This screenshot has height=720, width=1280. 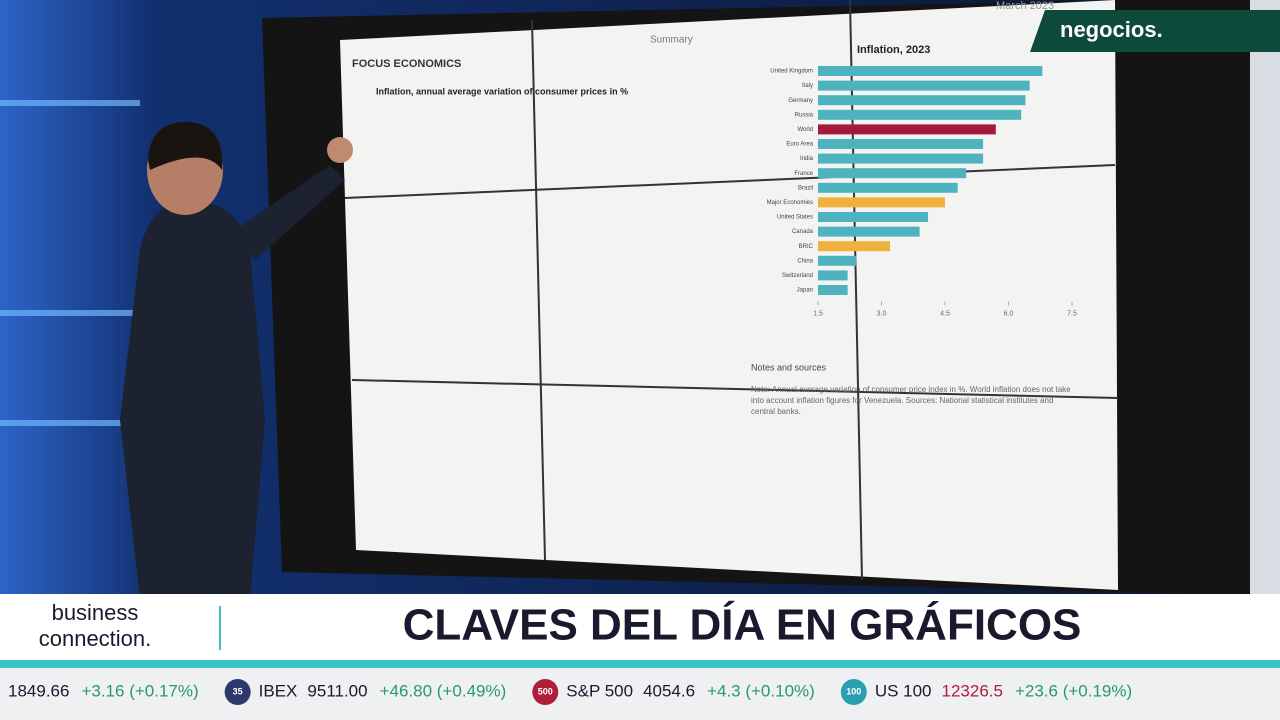 What do you see at coordinates (882, 313) in the screenshot?
I see `x-tick-label: 3.0` at bounding box center [882, 313].